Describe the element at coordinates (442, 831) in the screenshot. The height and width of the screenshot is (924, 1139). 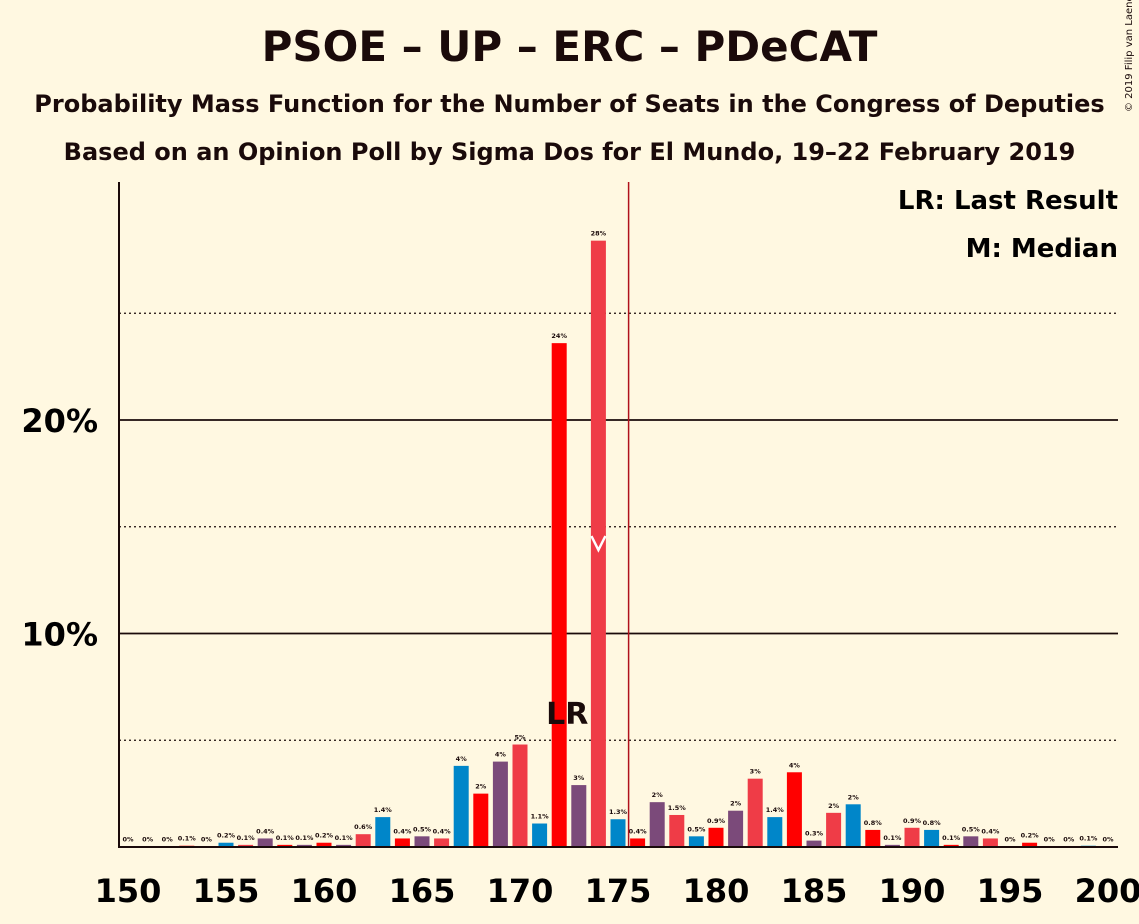
I see `bar-label-166: 0.4%` at that location.